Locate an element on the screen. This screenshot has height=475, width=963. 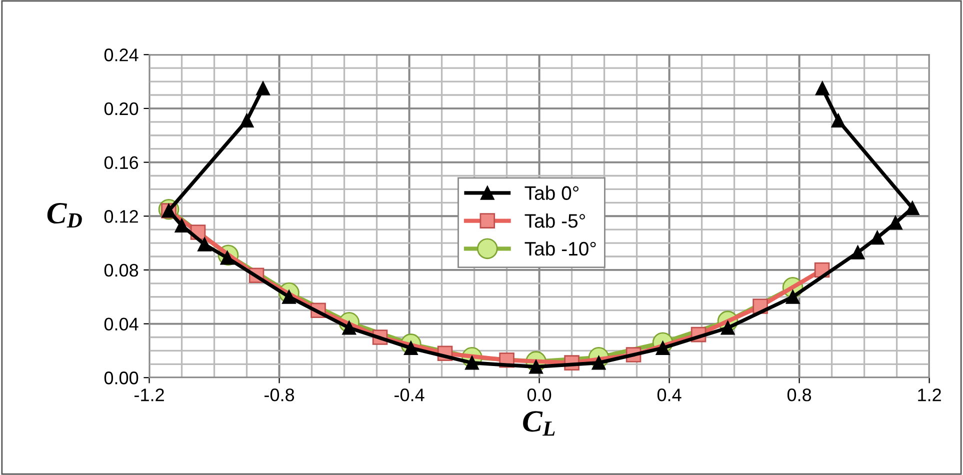
x-tick-label: 0.0 is located at coordinates (539, 395).